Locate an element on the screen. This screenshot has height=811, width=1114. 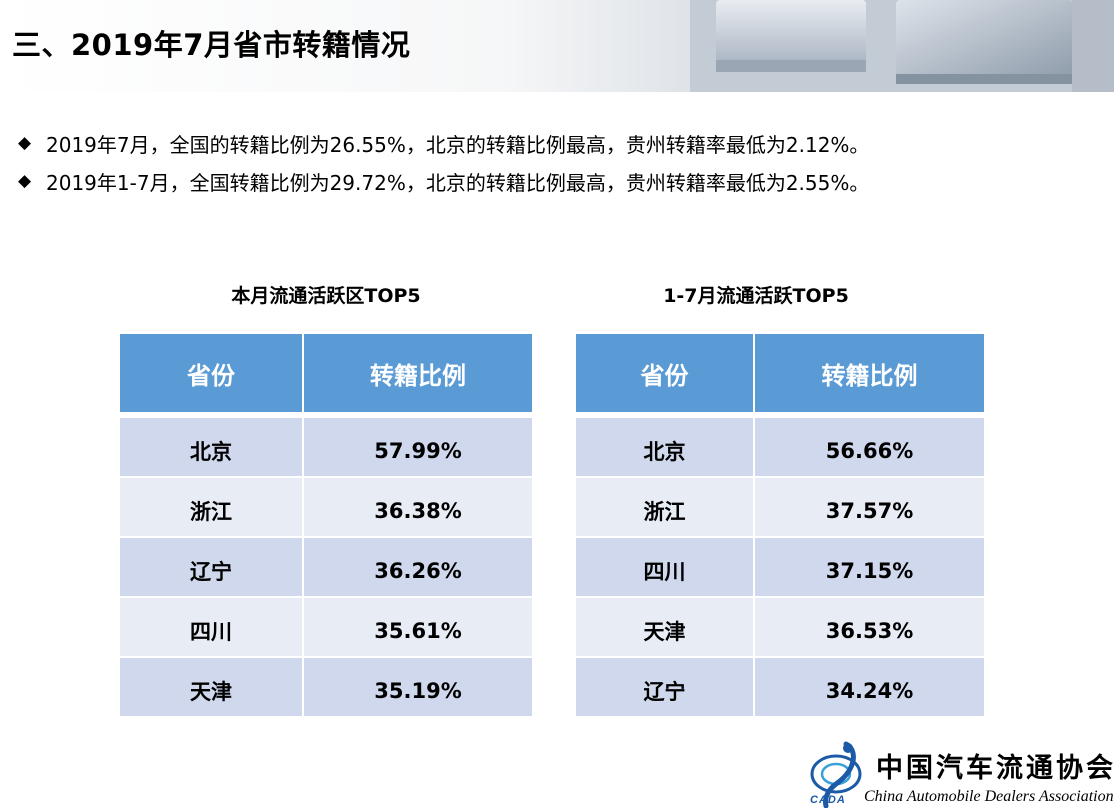
table-row: 北京 57.99% is located at coordinates (326, 446).